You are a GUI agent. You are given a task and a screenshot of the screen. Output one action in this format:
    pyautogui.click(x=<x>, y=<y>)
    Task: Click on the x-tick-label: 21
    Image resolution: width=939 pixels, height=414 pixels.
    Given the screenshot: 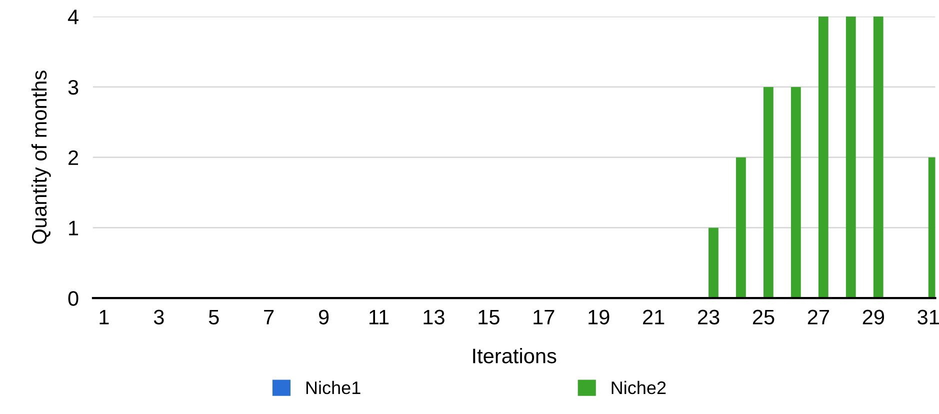 What is the action you would take?
    pyautogui.click(x=653, y=317)
    